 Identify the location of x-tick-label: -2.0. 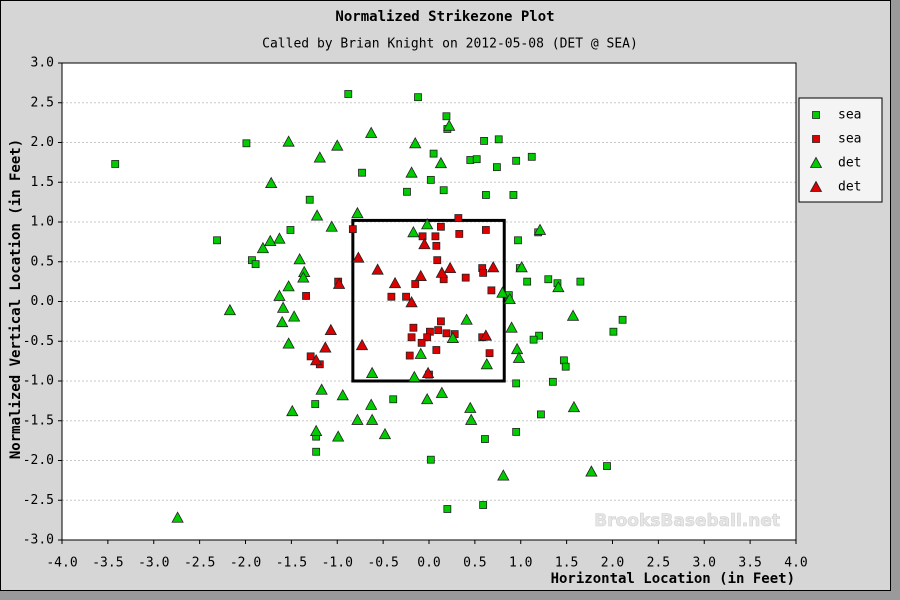
(245, 563).